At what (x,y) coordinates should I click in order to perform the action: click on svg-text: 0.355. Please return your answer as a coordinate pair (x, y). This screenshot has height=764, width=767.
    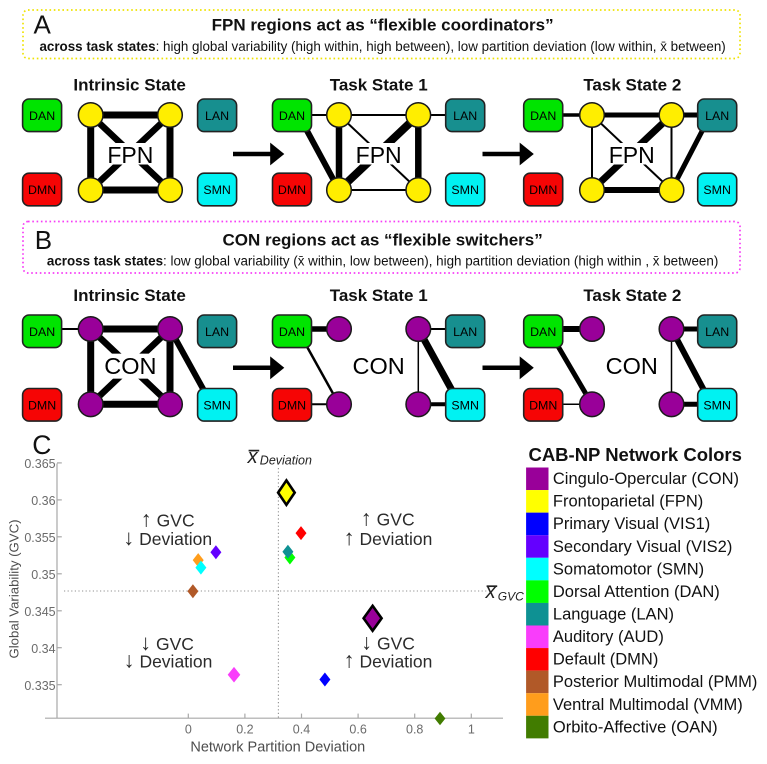
    Looking at the image, I should click on (39, 538).